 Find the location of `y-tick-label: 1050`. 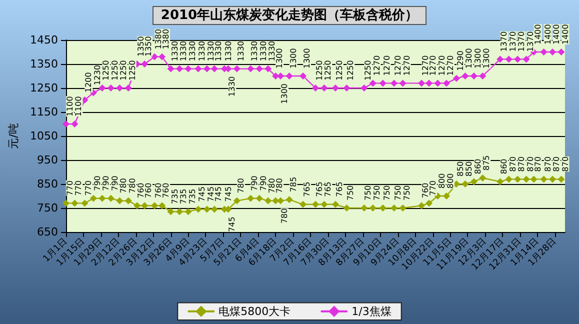

y-tick-label: 1050 is located at coordinates (44, 136).